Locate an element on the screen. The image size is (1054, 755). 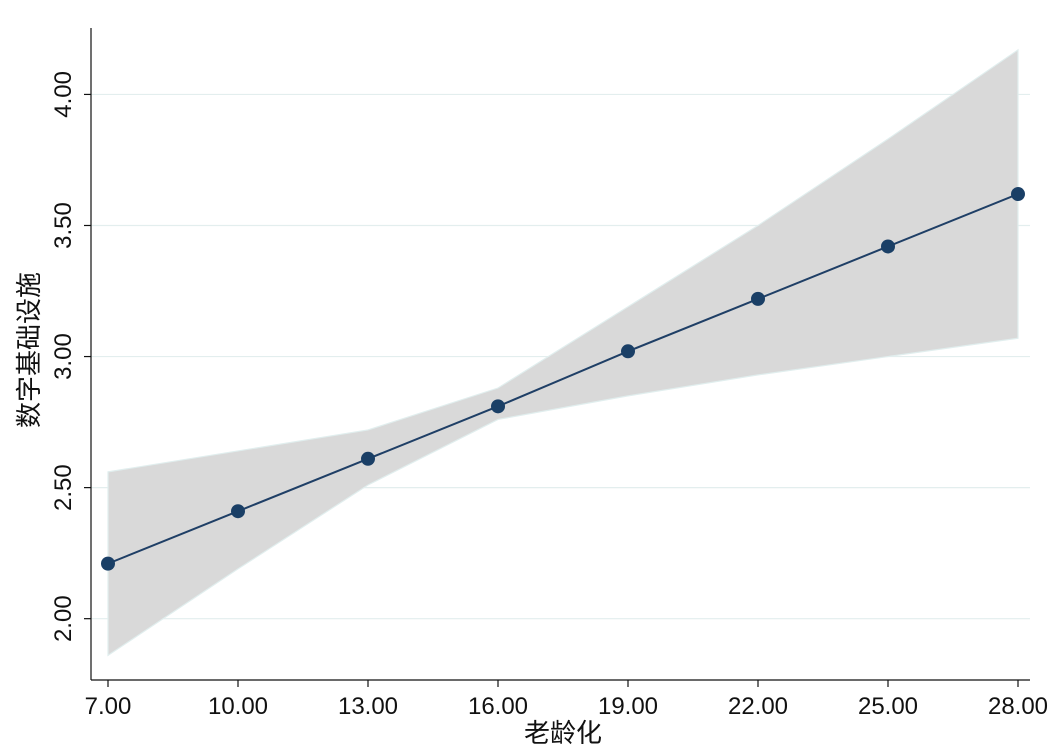
y-tick-label: 3.00 is located at coordinates (63, 356).